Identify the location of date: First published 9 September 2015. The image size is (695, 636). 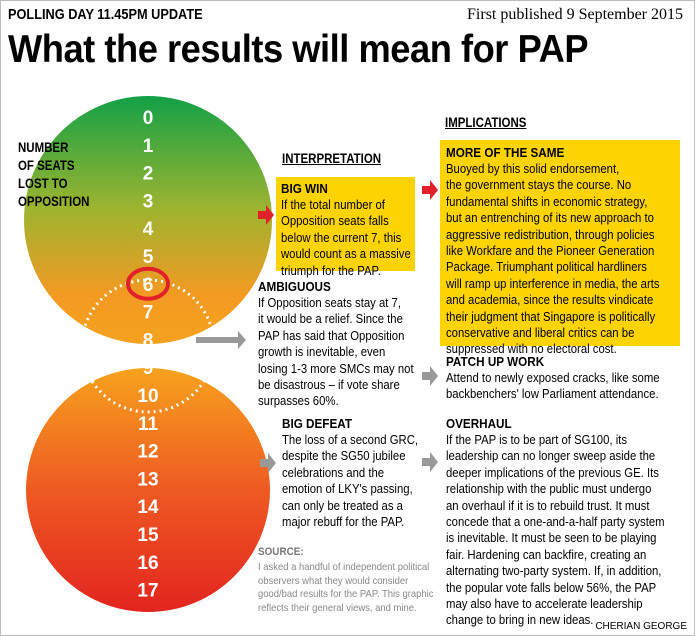
(575, 14).